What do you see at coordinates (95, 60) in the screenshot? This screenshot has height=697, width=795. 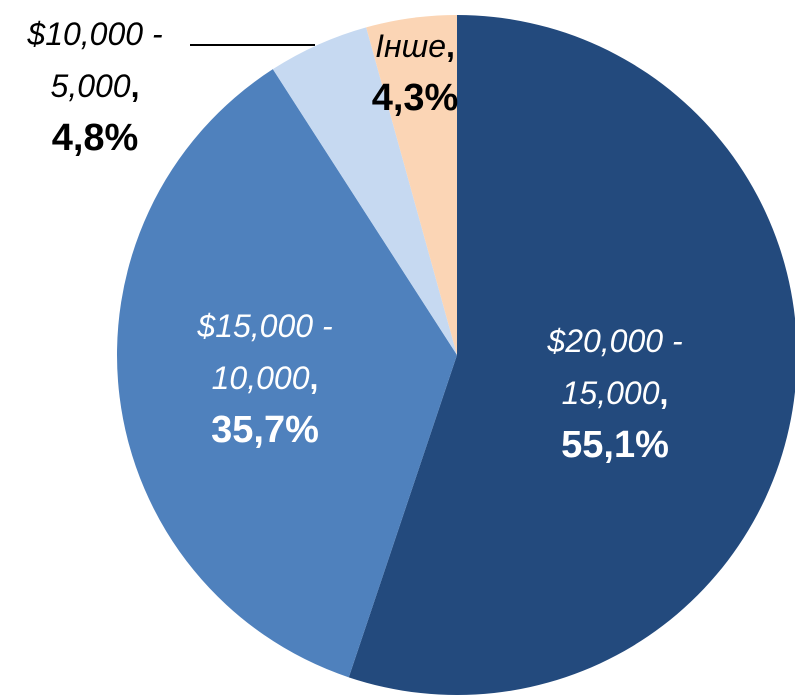 I see `category-label: $10,000 - 5,000` at bounding box center [95, 60].